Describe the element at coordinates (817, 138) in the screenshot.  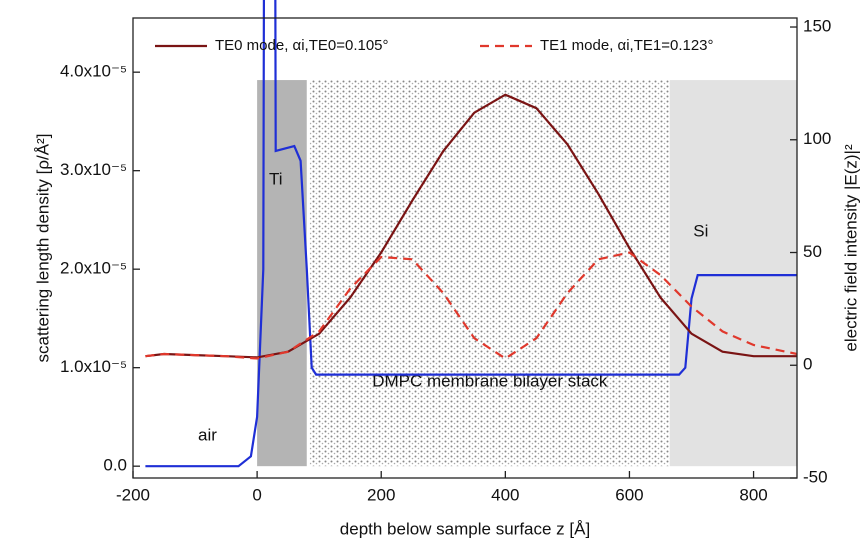
I see `y2-tick-label: 100` at that location.